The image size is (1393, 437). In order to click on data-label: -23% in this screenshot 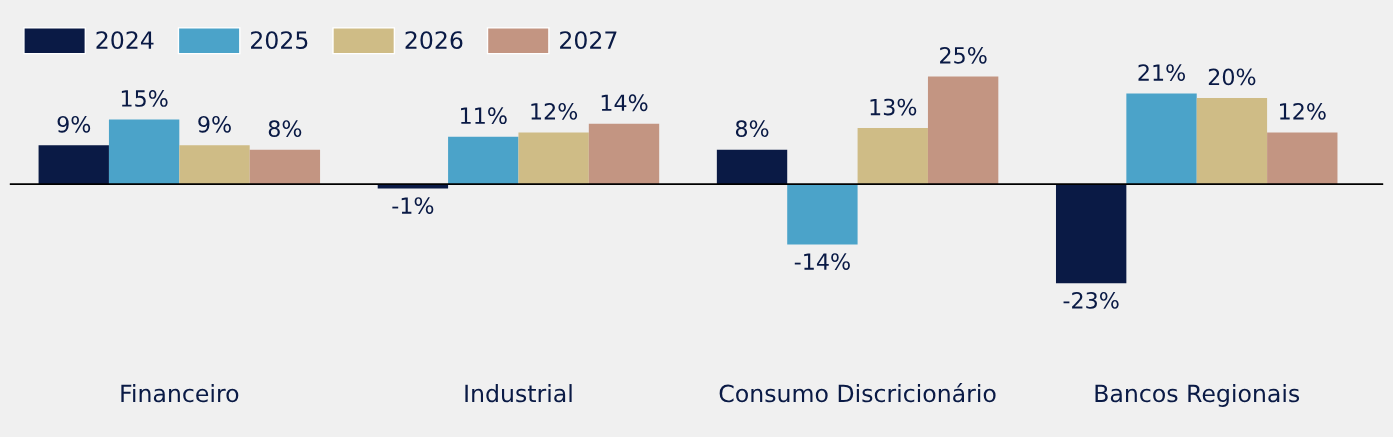, I will do `click(1091, 300)`.